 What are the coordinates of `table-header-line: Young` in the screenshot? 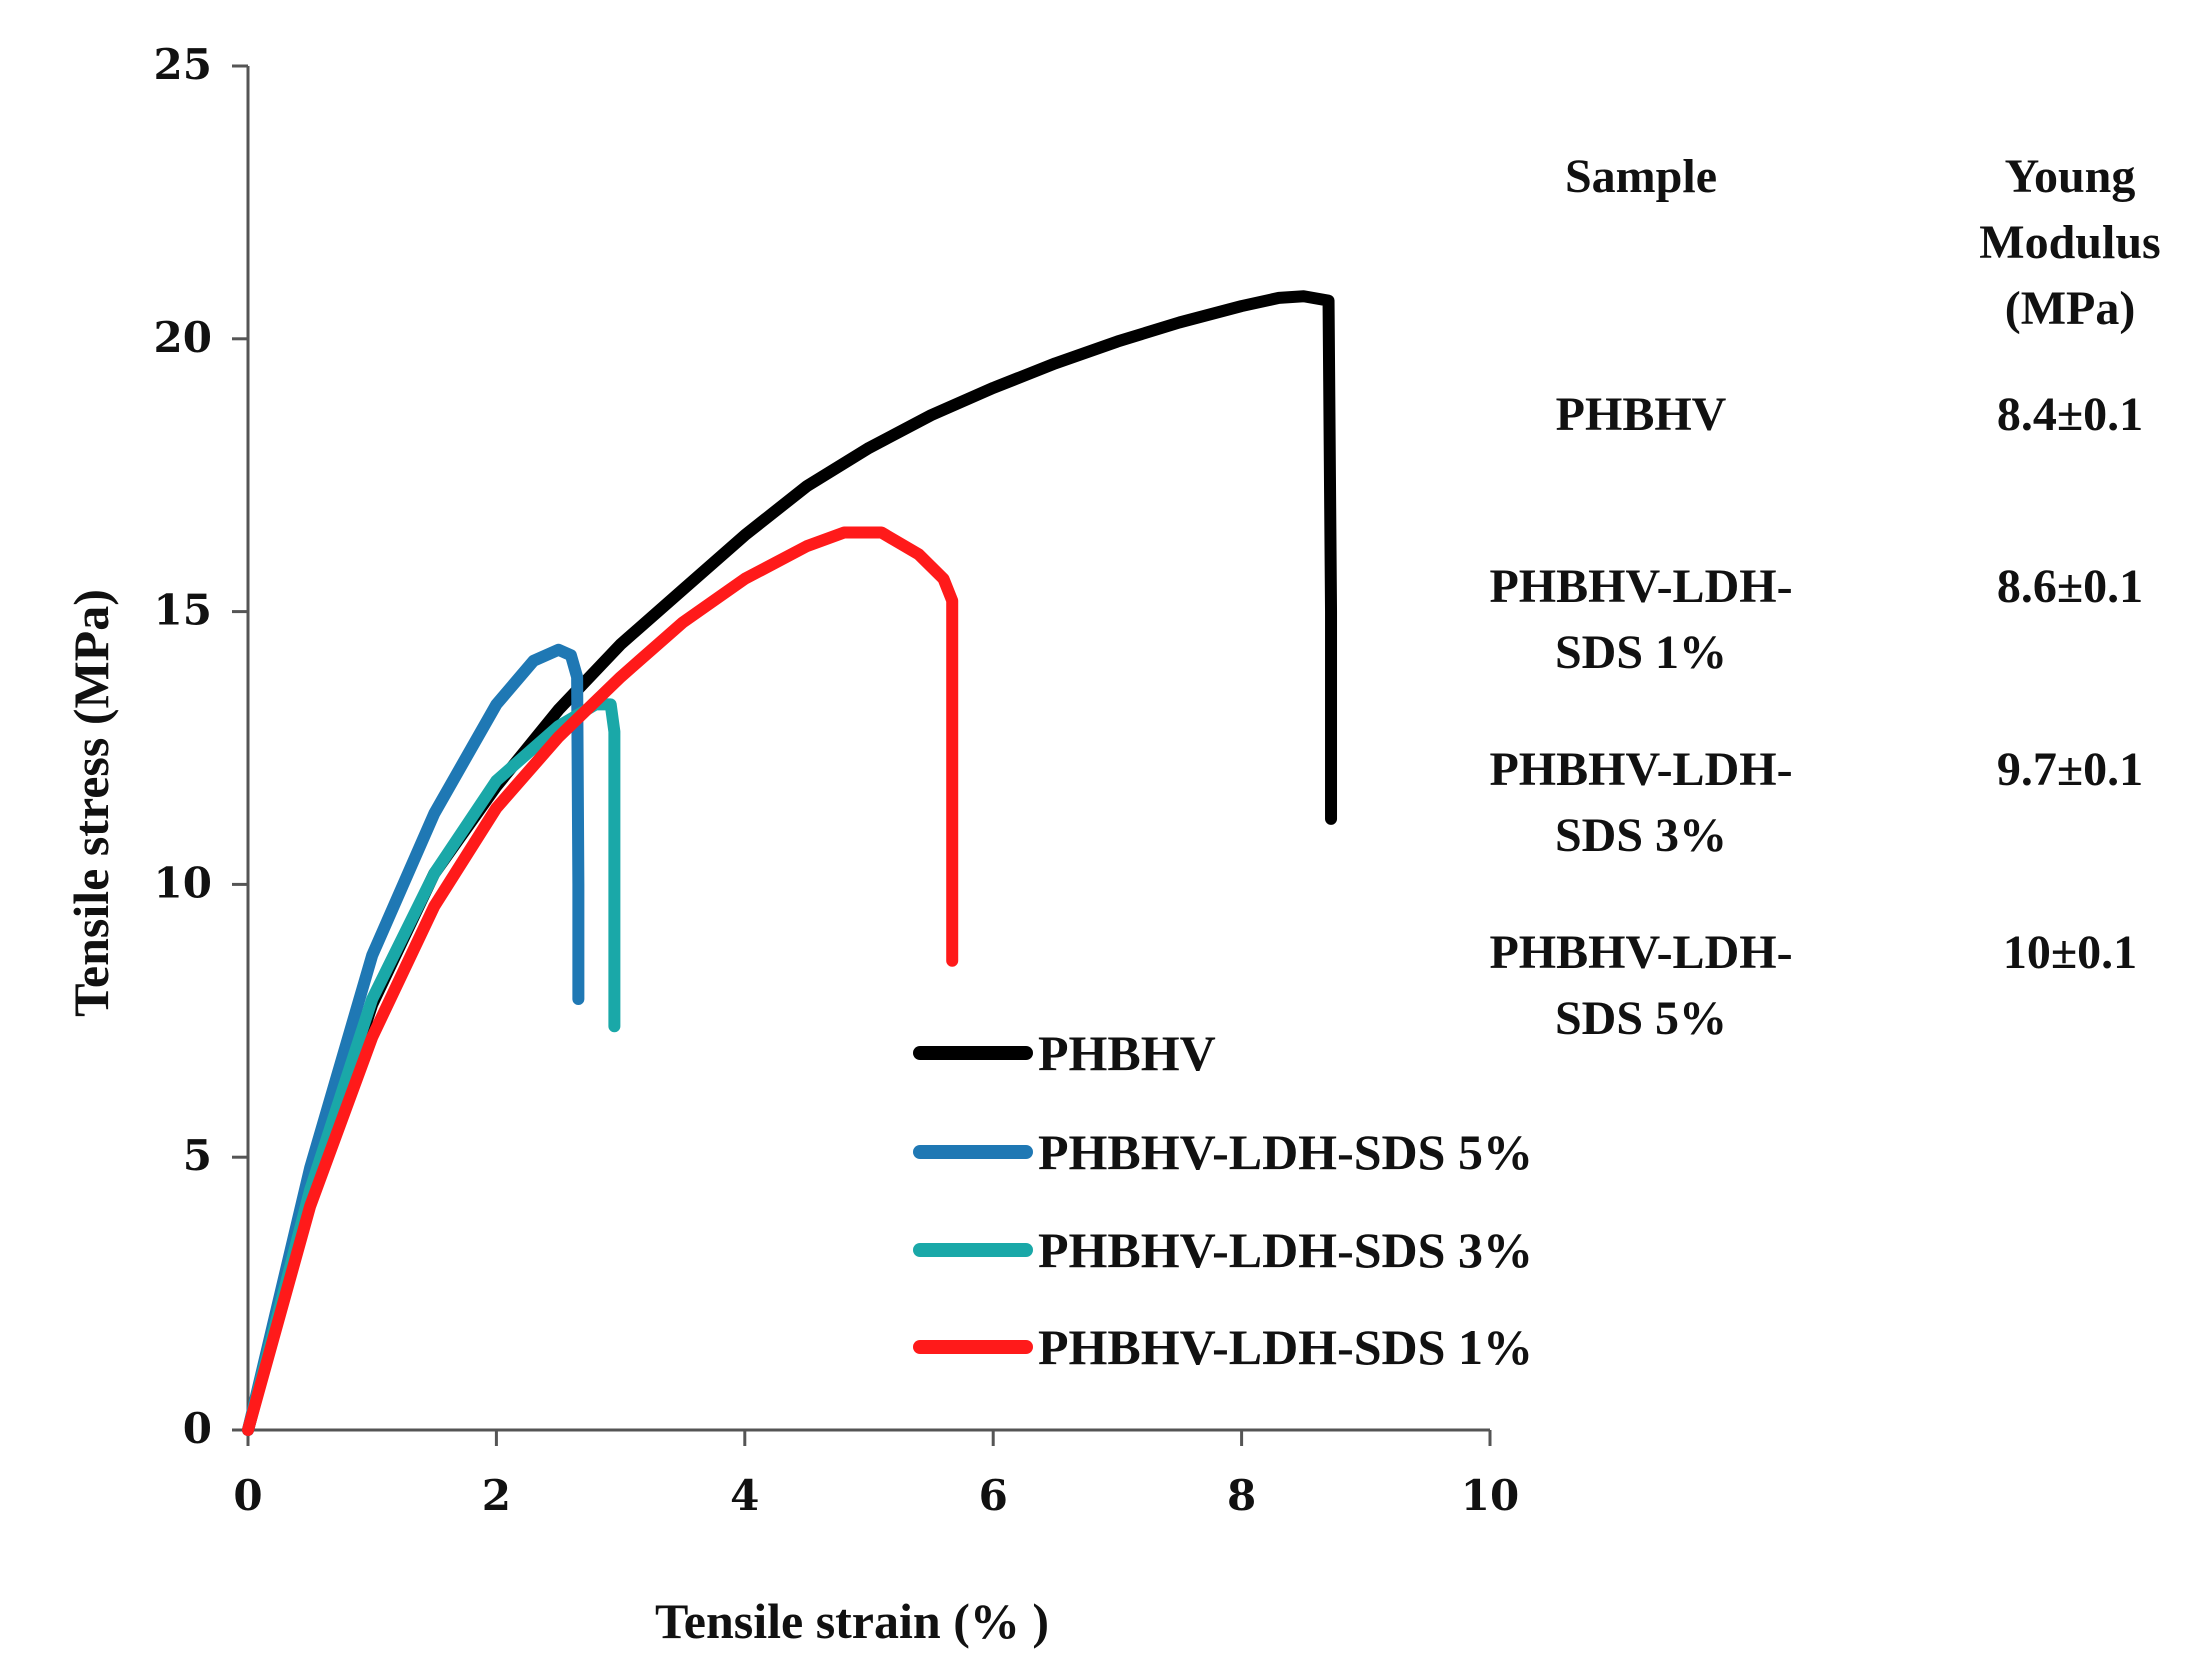 It's located at (2070, 176).